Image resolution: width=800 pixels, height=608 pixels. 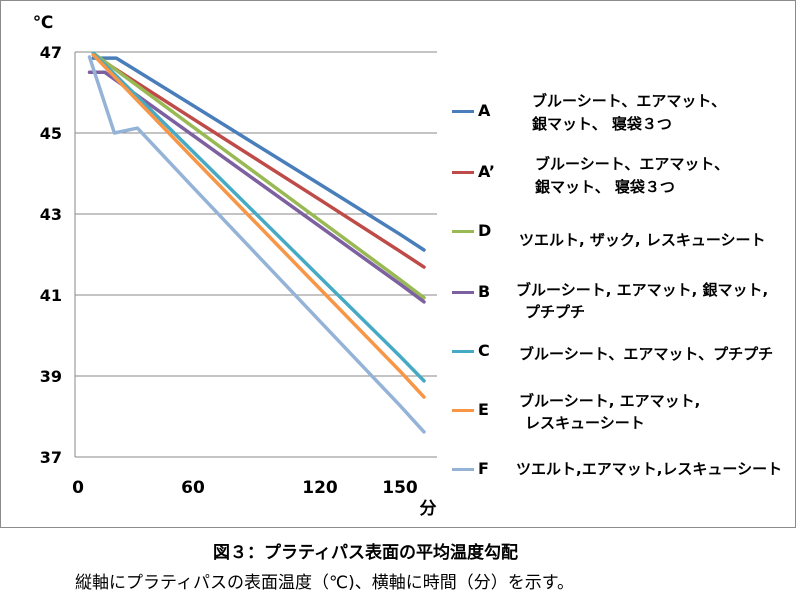 What do you see at coordinates (51, 457) in the screenshot?
I see `y-tick-label: 37` at bounding box center [51, 457].